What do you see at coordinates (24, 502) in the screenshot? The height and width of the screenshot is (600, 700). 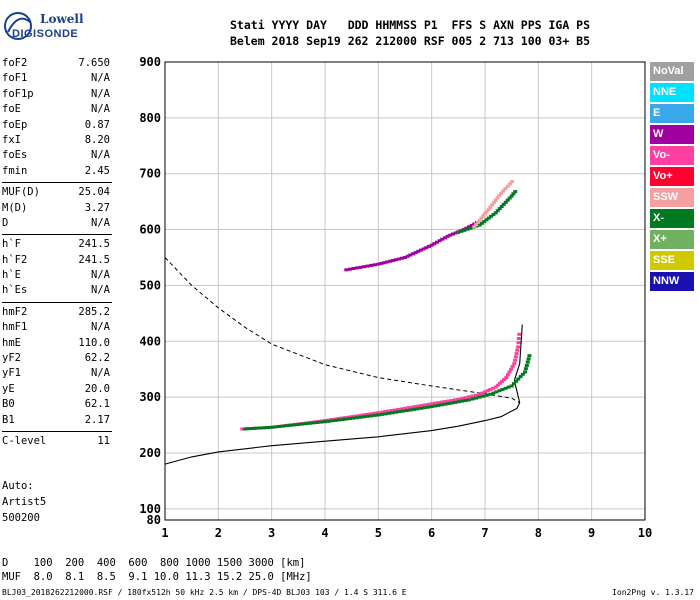 I see `auto-artist: Artist5` at bounding box center [24, 502].